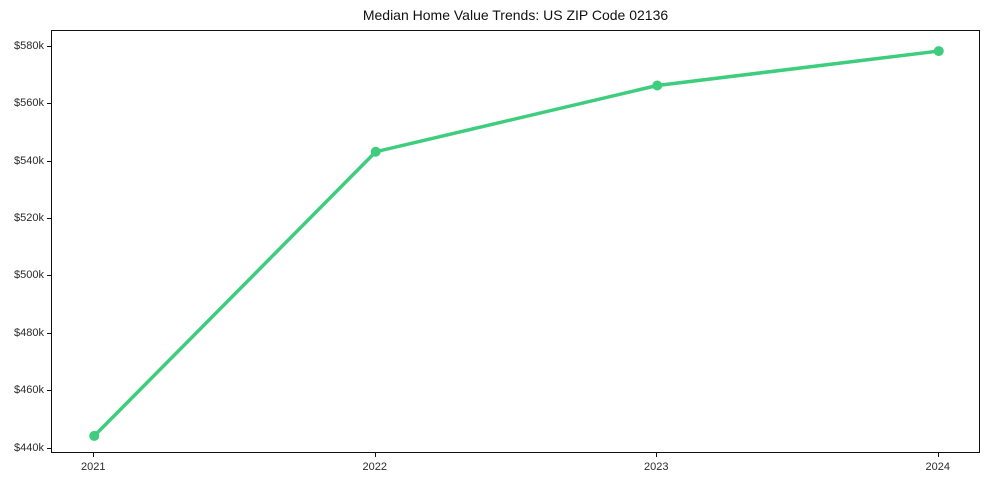 This screenshot has height=490, width=990. What do you see at coordinates (29, 46) in the screenshot?
I see `y-tick-label: $580k` at bounding box center [29, 46].